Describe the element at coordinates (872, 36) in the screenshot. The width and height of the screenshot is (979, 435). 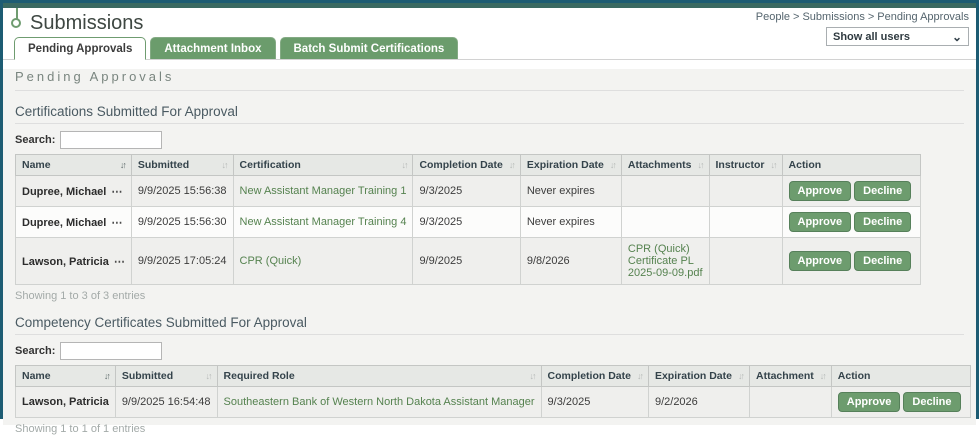
I see `user-filter-value: Show all users` at that location.